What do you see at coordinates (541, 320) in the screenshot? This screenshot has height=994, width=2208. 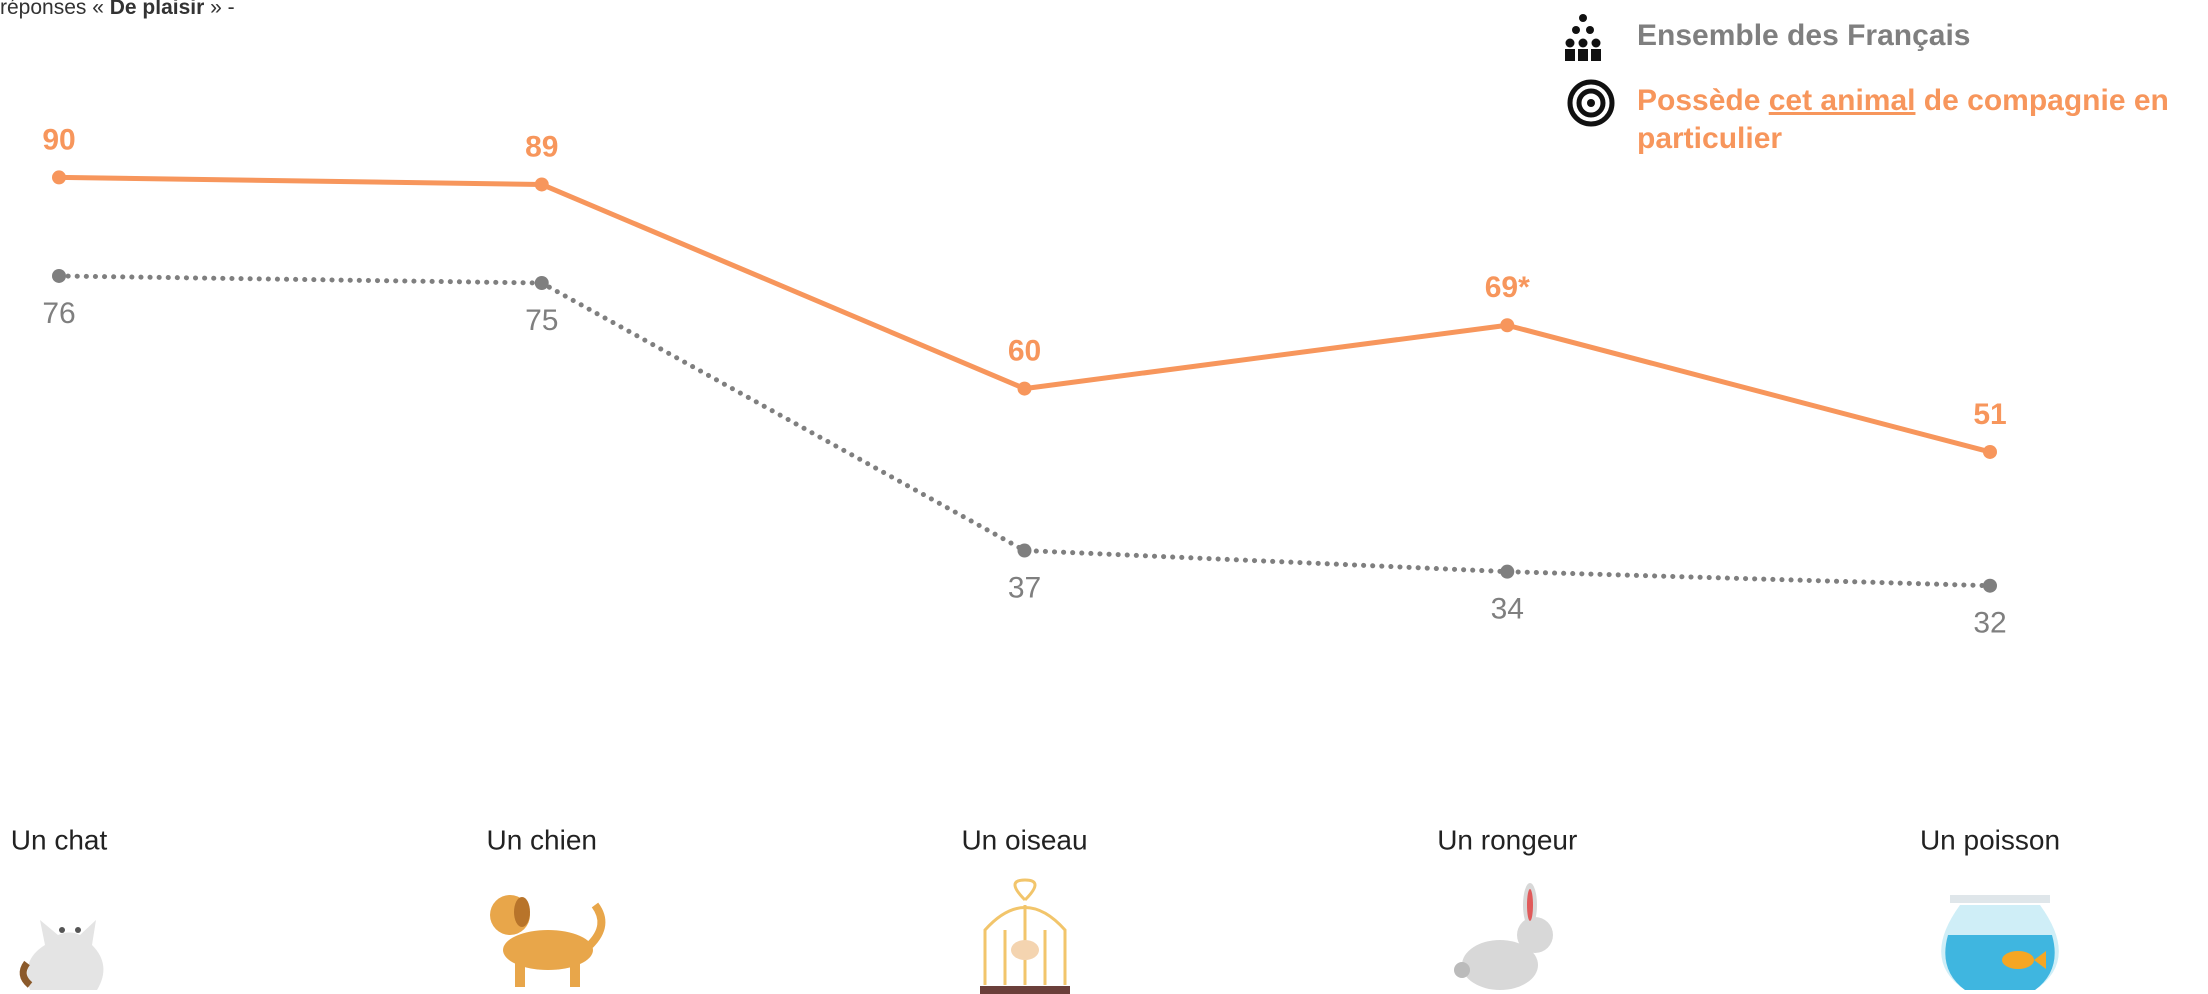 I see `data-label: 75` at bounding box center [541, 320].